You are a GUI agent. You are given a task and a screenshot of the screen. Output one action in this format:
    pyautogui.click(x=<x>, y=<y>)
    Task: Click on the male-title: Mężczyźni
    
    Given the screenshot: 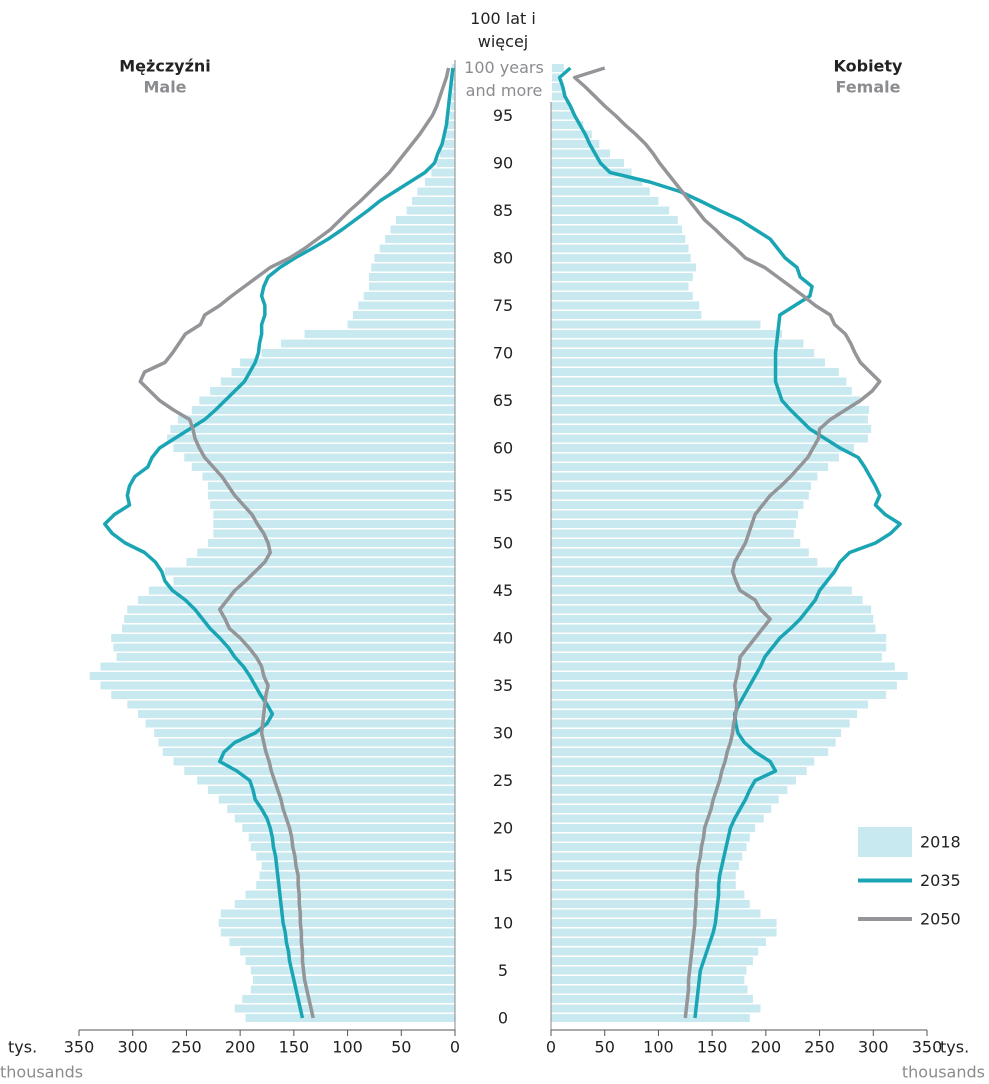 What is the action you would take?
    pyautogui.click(x=165, y=66)
    